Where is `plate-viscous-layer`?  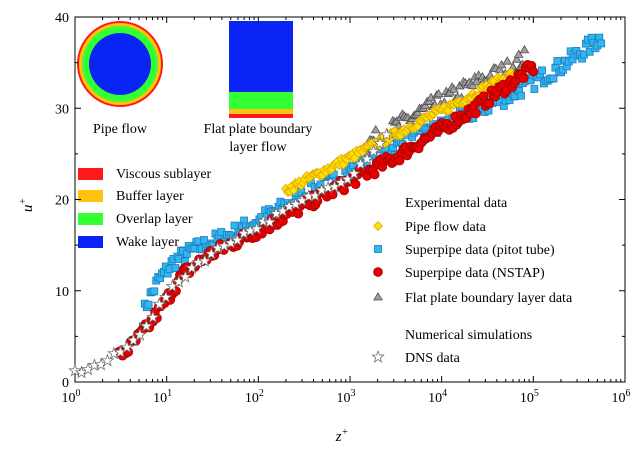
plate-viscous-layer is located at coordinates (261, 116).